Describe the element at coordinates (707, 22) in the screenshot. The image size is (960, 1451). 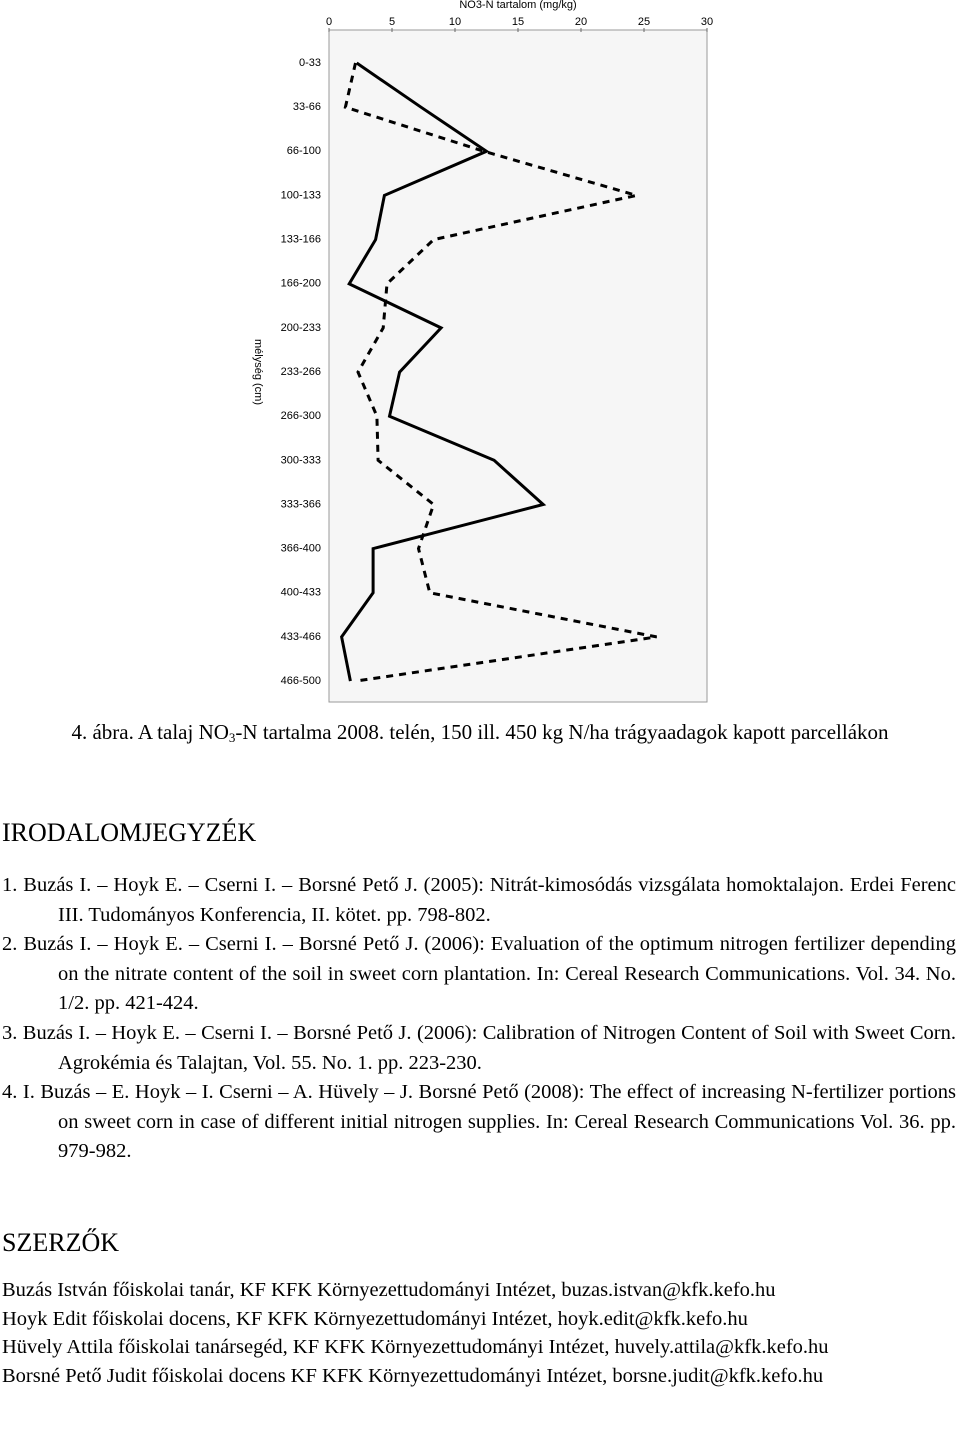
I see `x-tick-label: 30` at that location.